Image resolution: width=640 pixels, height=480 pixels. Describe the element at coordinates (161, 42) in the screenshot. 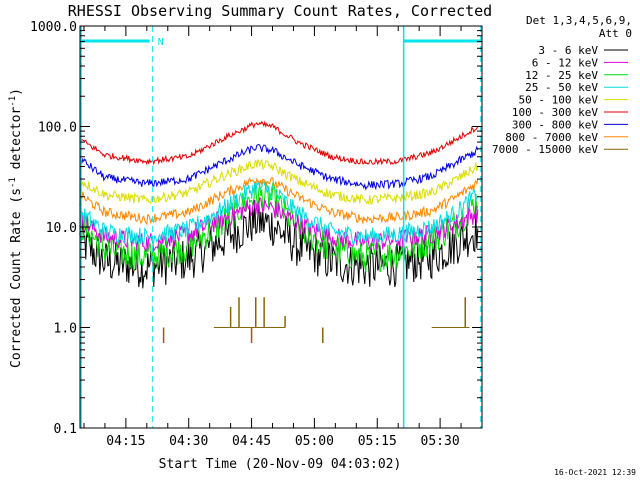

I see `annotation-marker: N` at that location.